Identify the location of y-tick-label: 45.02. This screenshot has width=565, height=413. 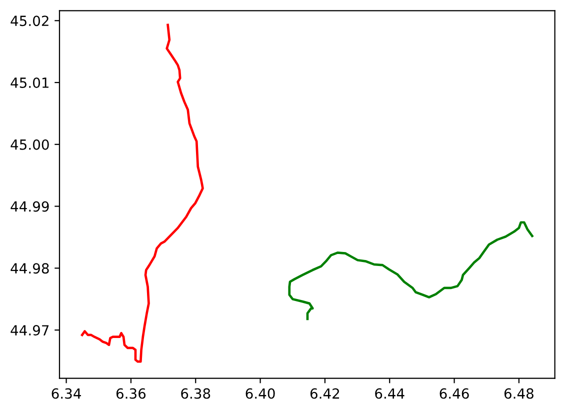
(29, 21).